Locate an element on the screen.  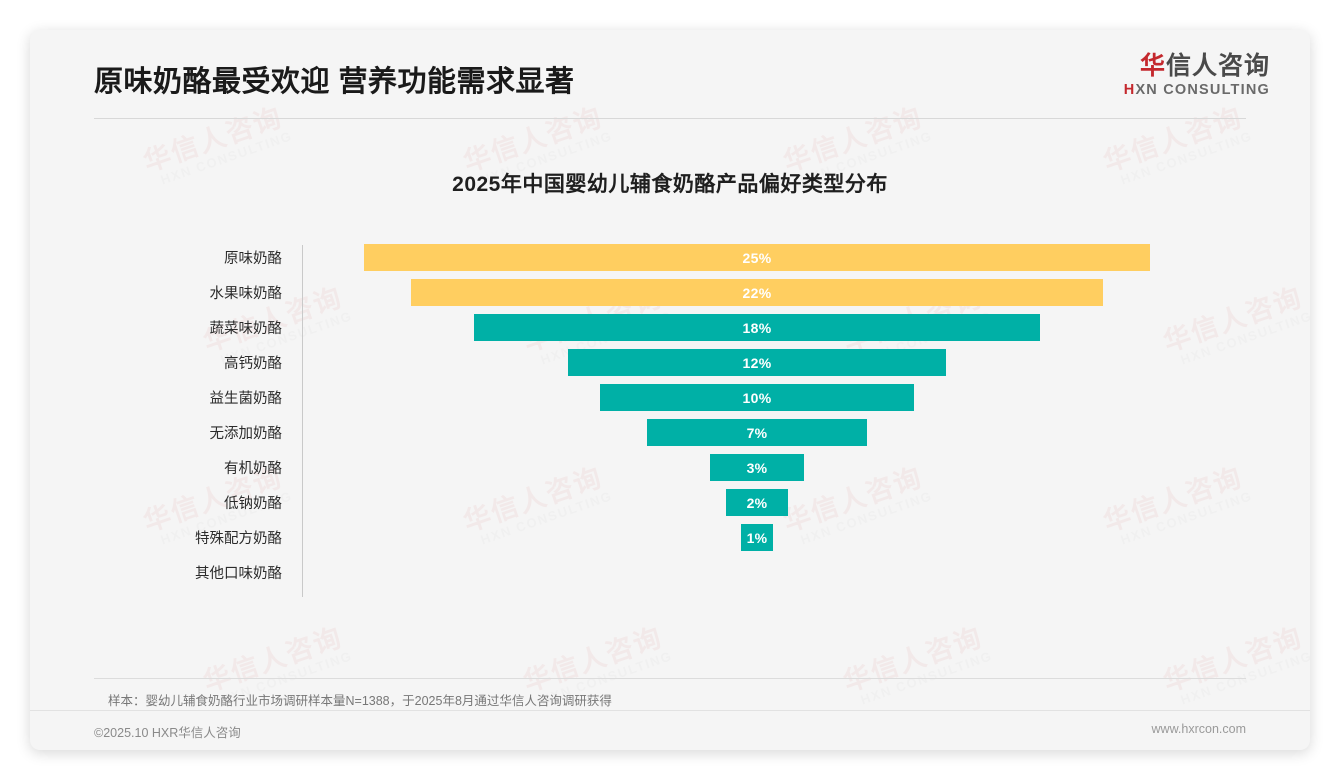
funnel-category-label: 高钙奶酪 is located at coordinates (253, 364).